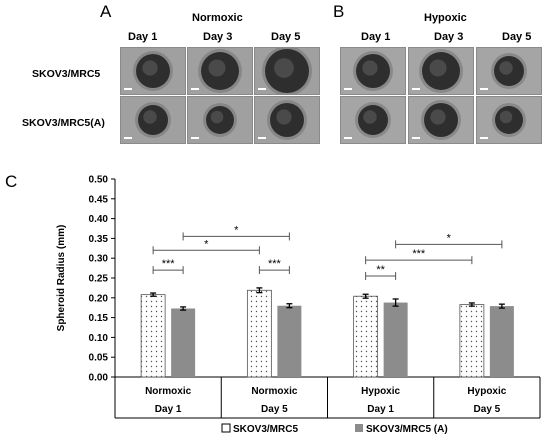 This screenshot has width=550, height=442. Describe the element at coordinates (380, 270) in the screenshot. I see `significance-label: **` at that location.